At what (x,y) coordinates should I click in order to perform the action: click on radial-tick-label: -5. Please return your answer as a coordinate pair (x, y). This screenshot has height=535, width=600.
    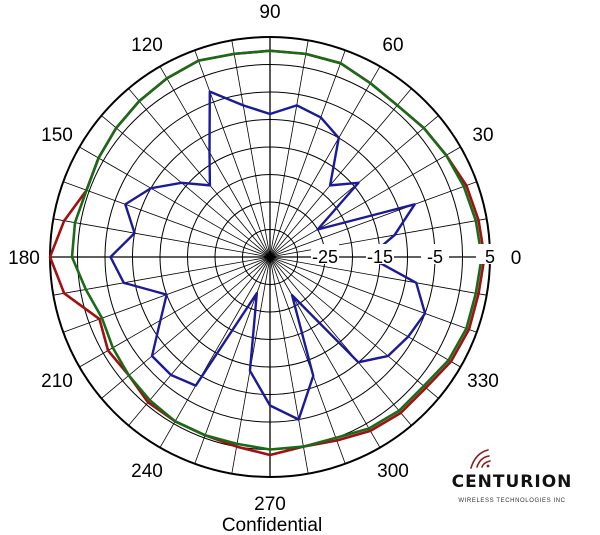
    Looking at the image, I should click on (435, 257).